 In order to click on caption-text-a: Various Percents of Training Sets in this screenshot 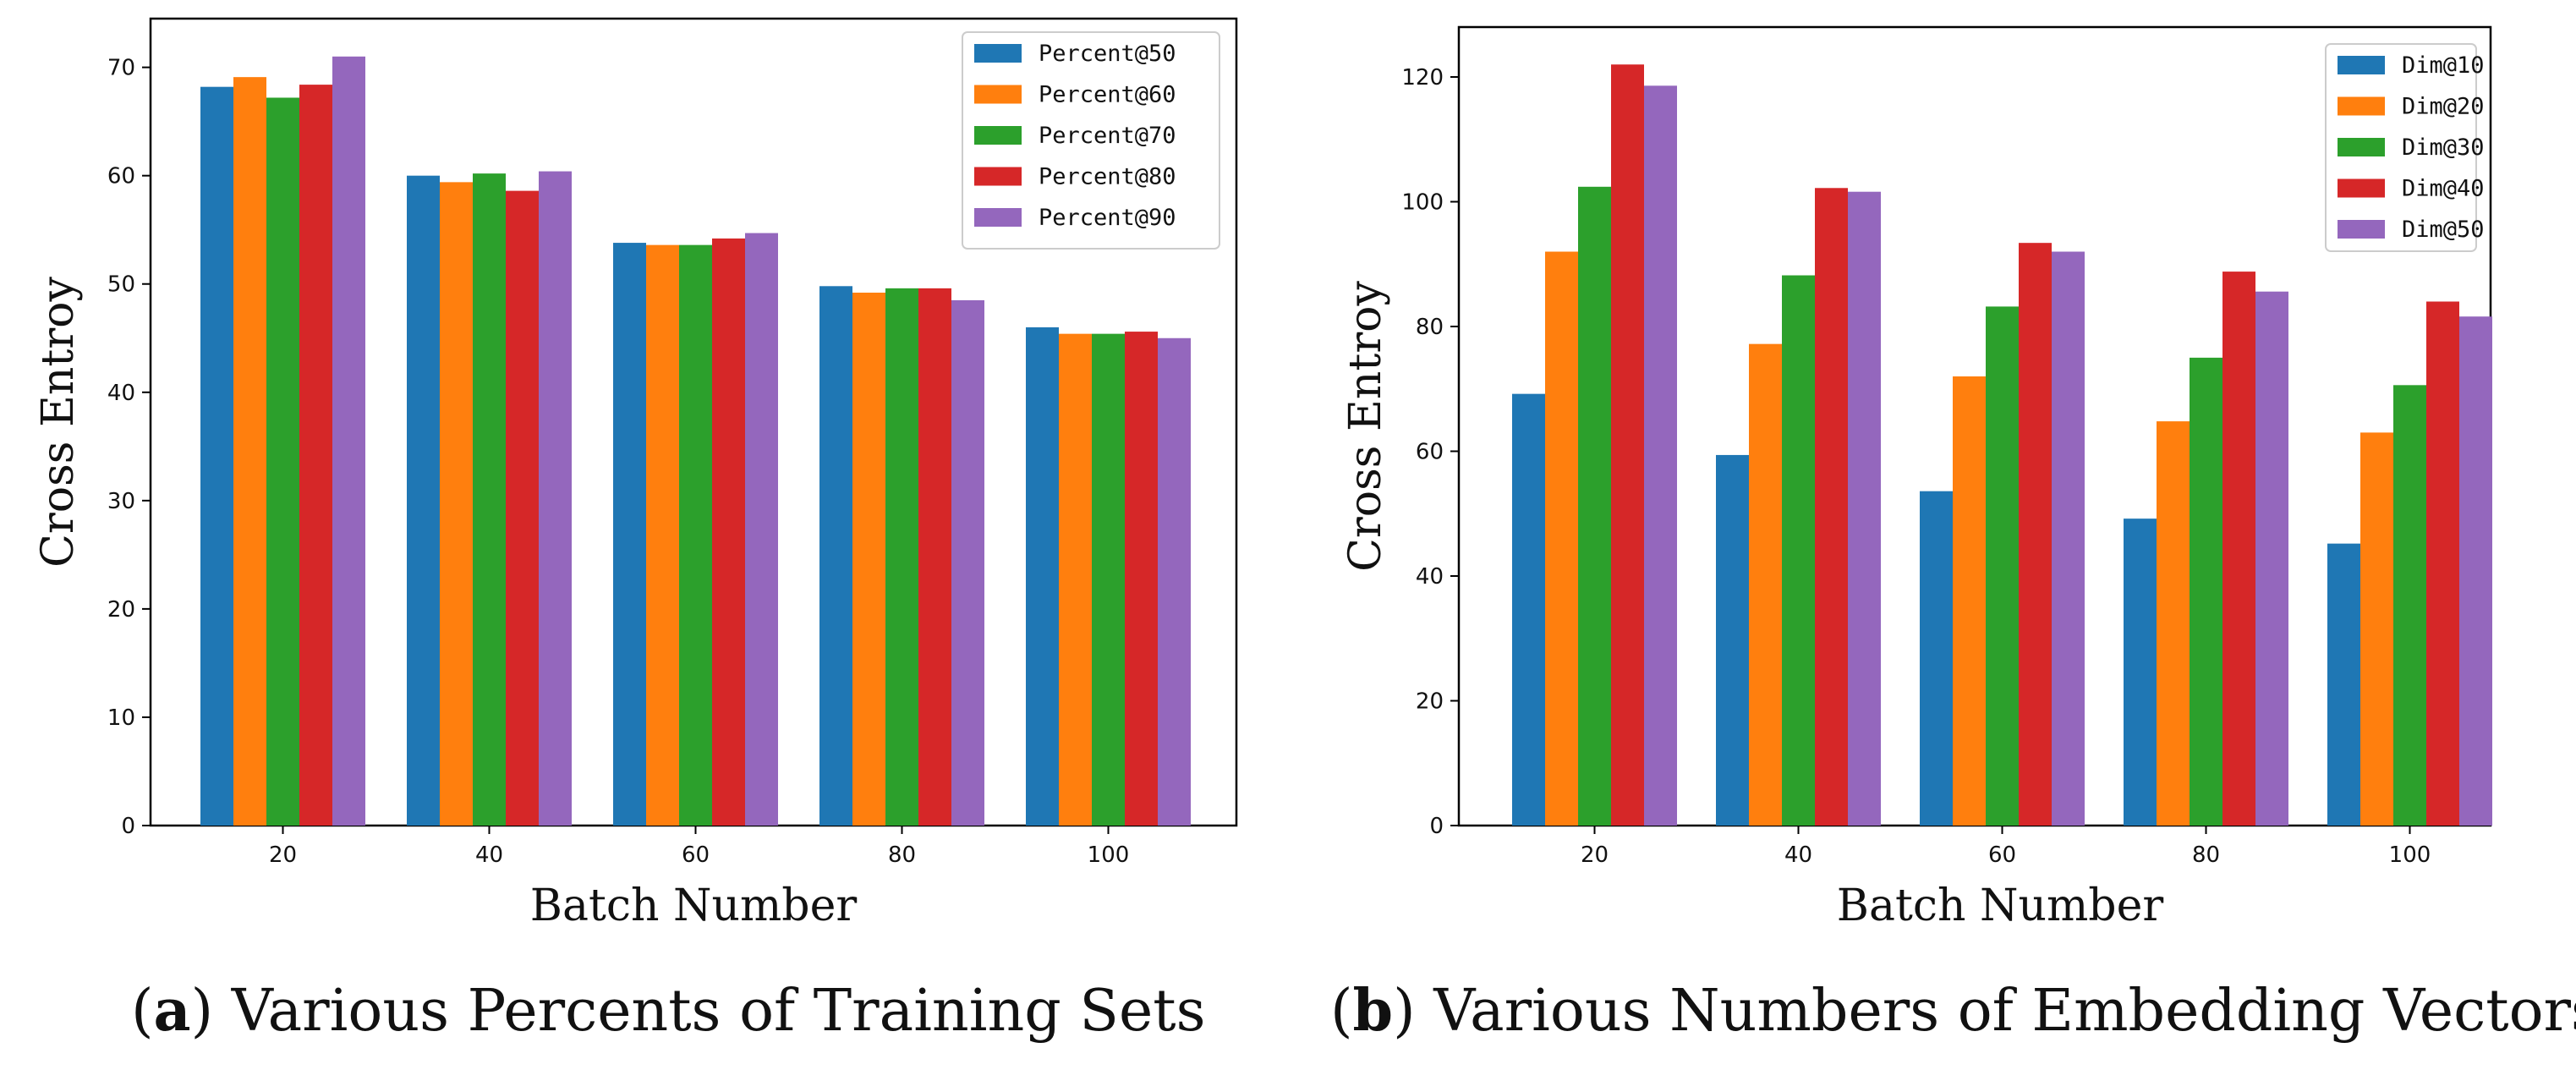, I will do `click(718, 1011)`.